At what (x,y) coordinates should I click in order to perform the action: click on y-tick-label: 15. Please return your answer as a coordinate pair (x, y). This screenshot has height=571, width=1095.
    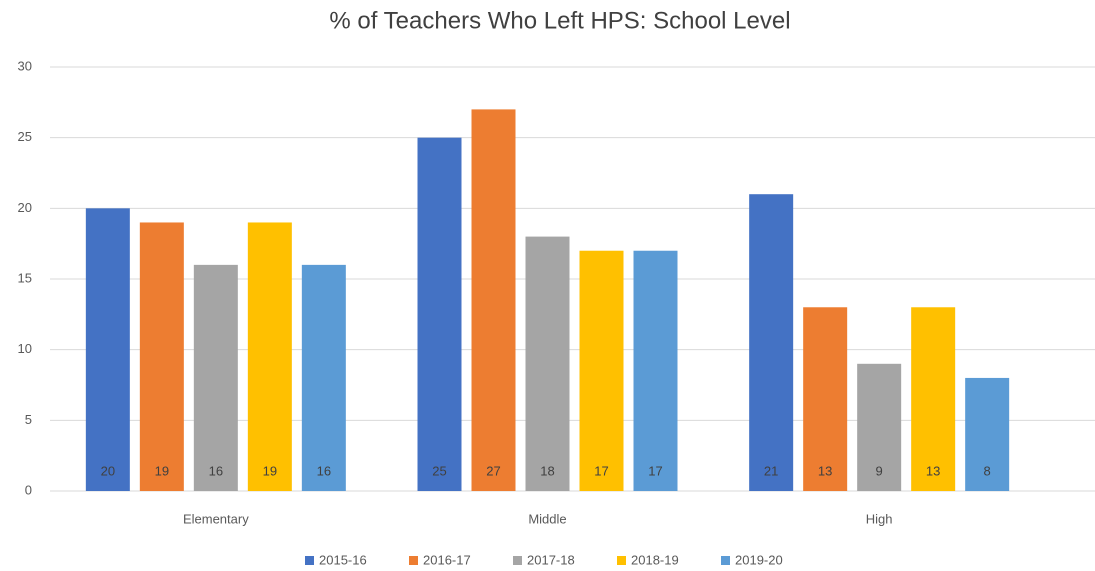
    Looking at the image, I should click on (25, 277).